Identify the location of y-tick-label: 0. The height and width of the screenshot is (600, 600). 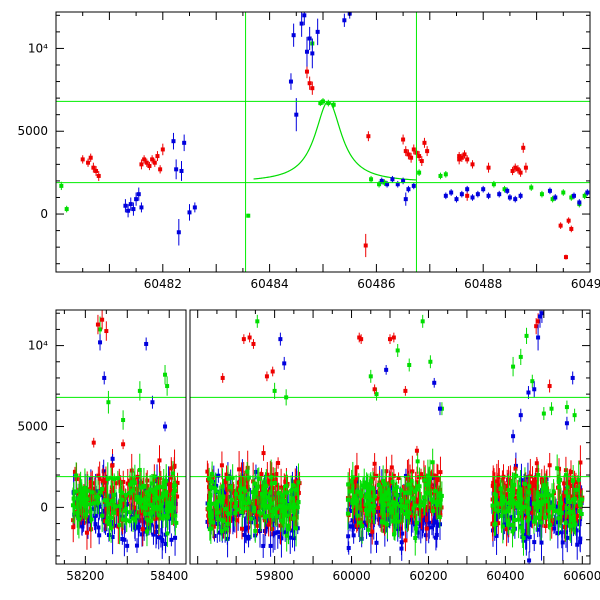
(44, 507).